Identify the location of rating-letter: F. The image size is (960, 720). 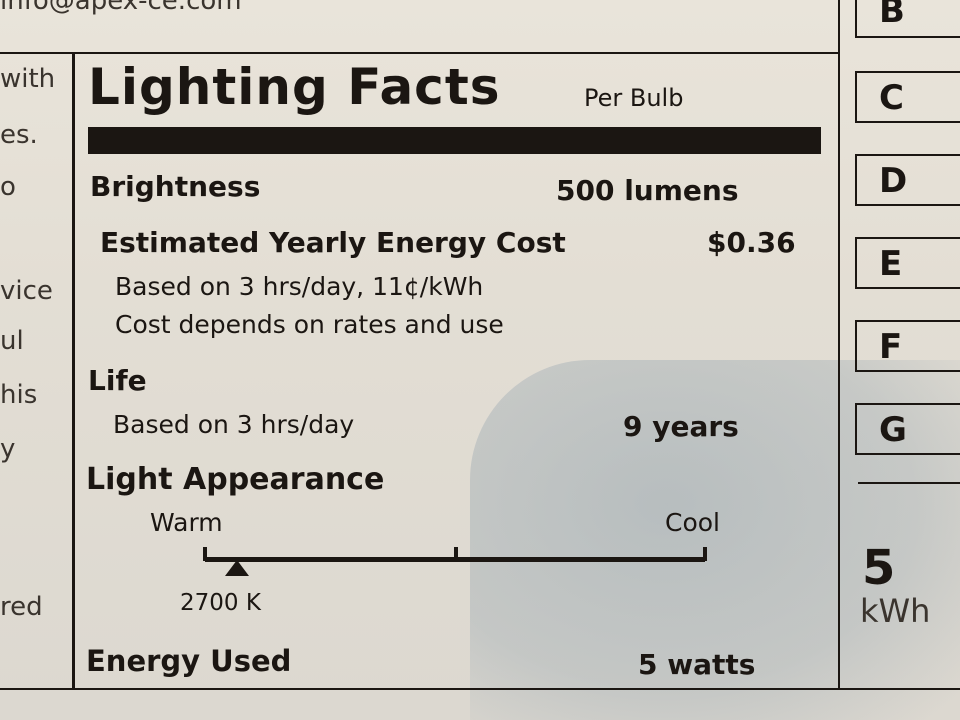
(907, 346).